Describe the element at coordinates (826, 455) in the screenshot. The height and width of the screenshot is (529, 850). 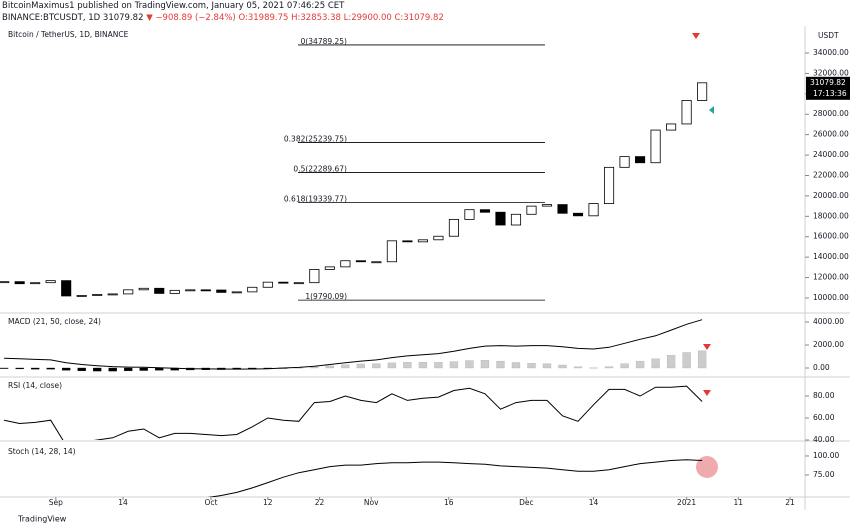
I see `y-tick-label: 100.00` at that location.